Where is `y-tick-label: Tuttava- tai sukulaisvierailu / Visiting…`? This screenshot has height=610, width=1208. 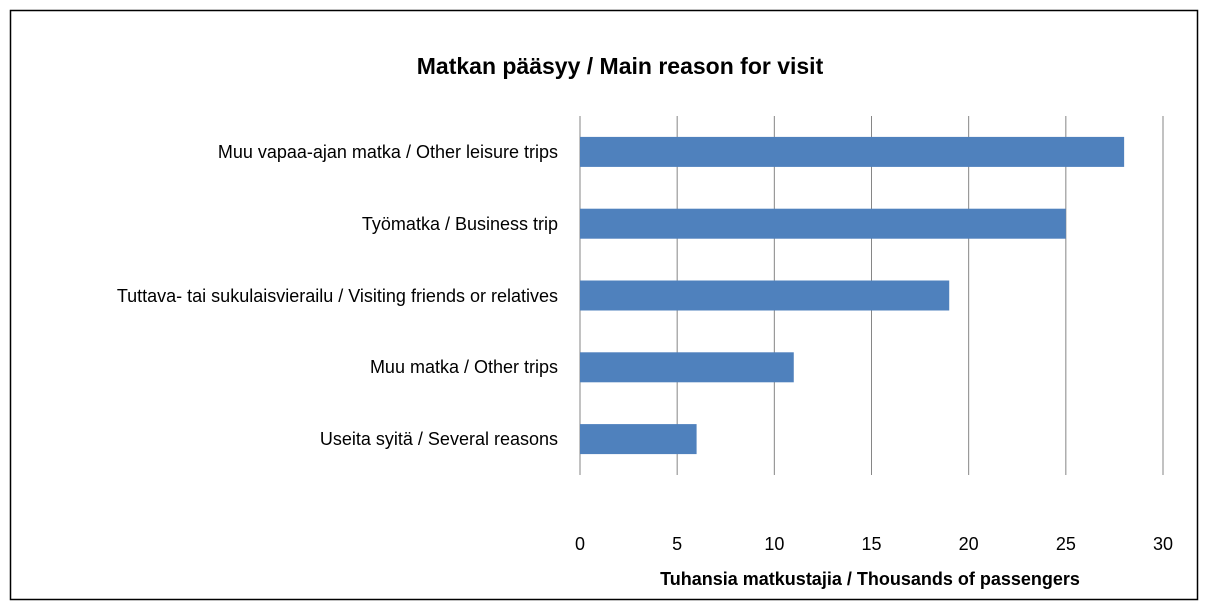
y-tick-label: Tuttava- tai sukulaisvierailu / Visiting… is located at coordinates (337, 295).